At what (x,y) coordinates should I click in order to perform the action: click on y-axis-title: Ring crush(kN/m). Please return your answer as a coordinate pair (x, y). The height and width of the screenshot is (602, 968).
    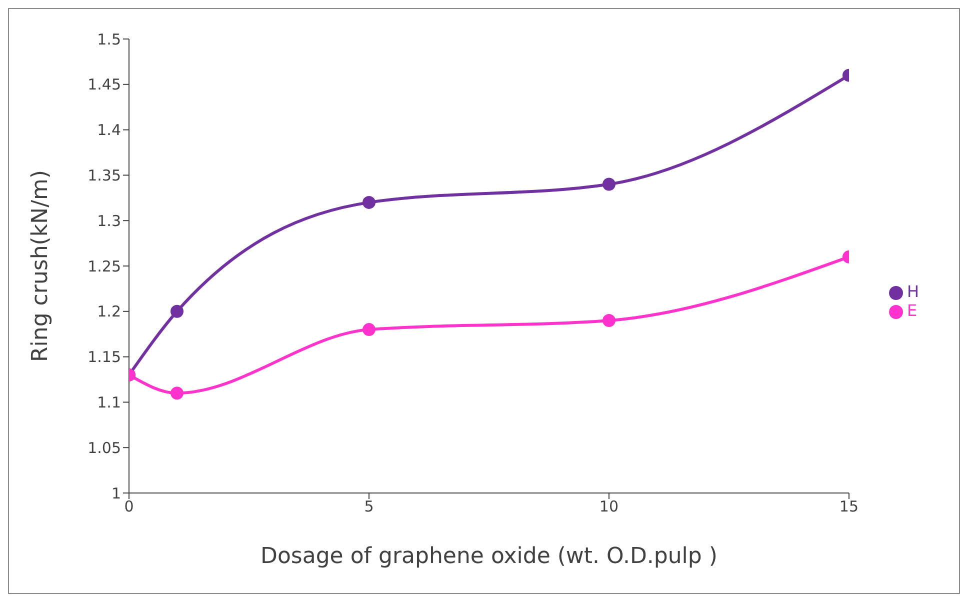
    Looking at the image, I should click on (40, 266).